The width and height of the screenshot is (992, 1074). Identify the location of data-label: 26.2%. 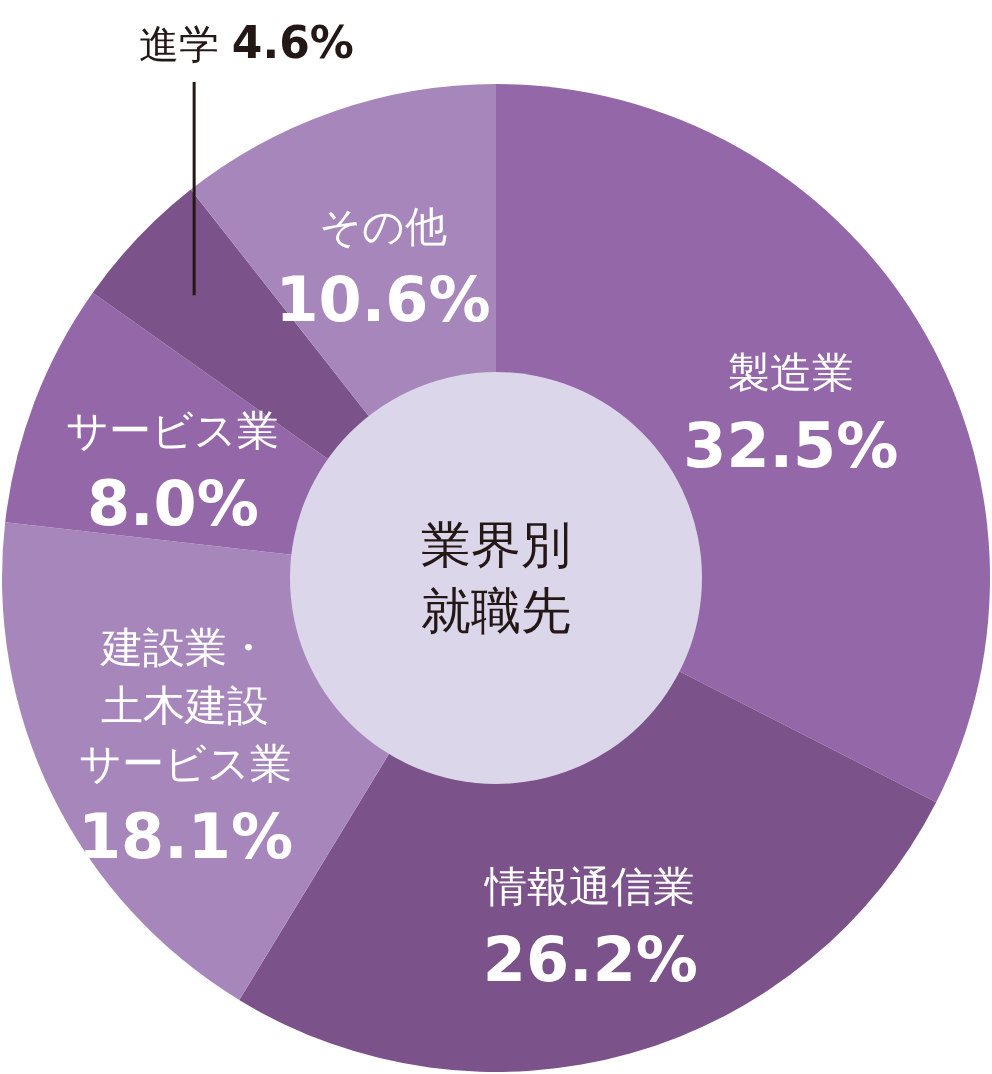
(590, 959).